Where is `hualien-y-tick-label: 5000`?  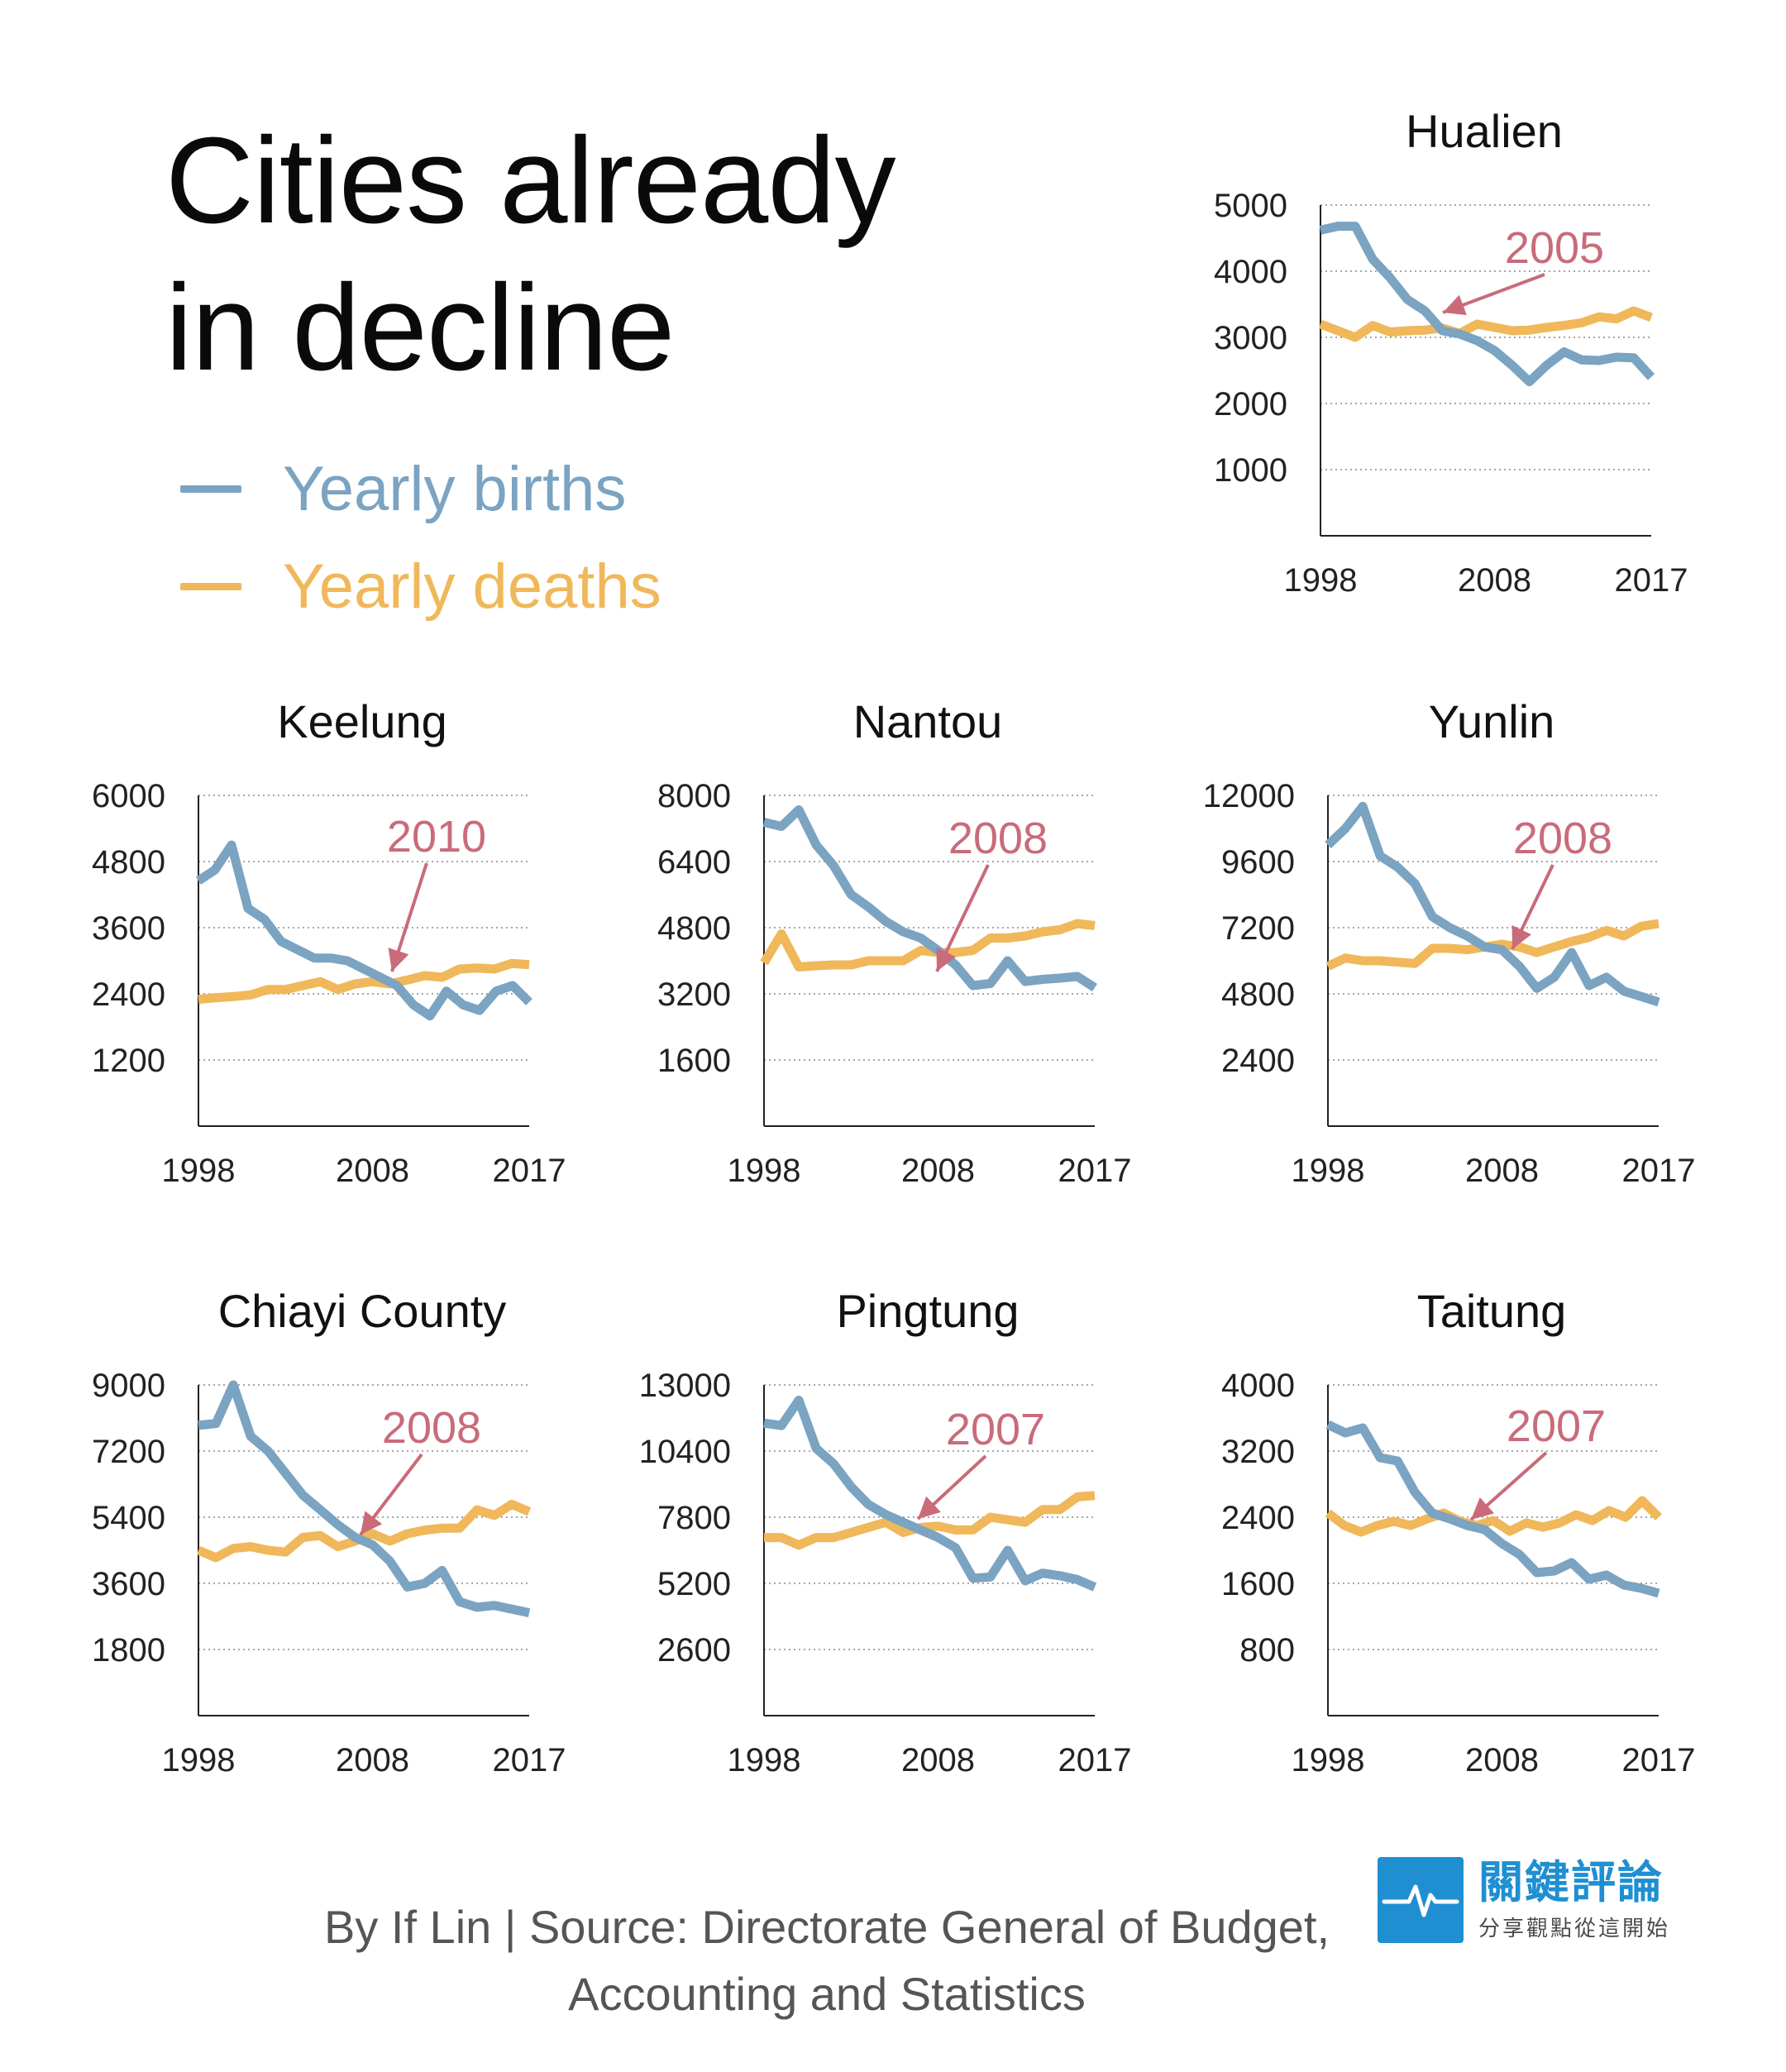
hualien-y-tick-label: 5000 is located at coordinates (1250, 206).